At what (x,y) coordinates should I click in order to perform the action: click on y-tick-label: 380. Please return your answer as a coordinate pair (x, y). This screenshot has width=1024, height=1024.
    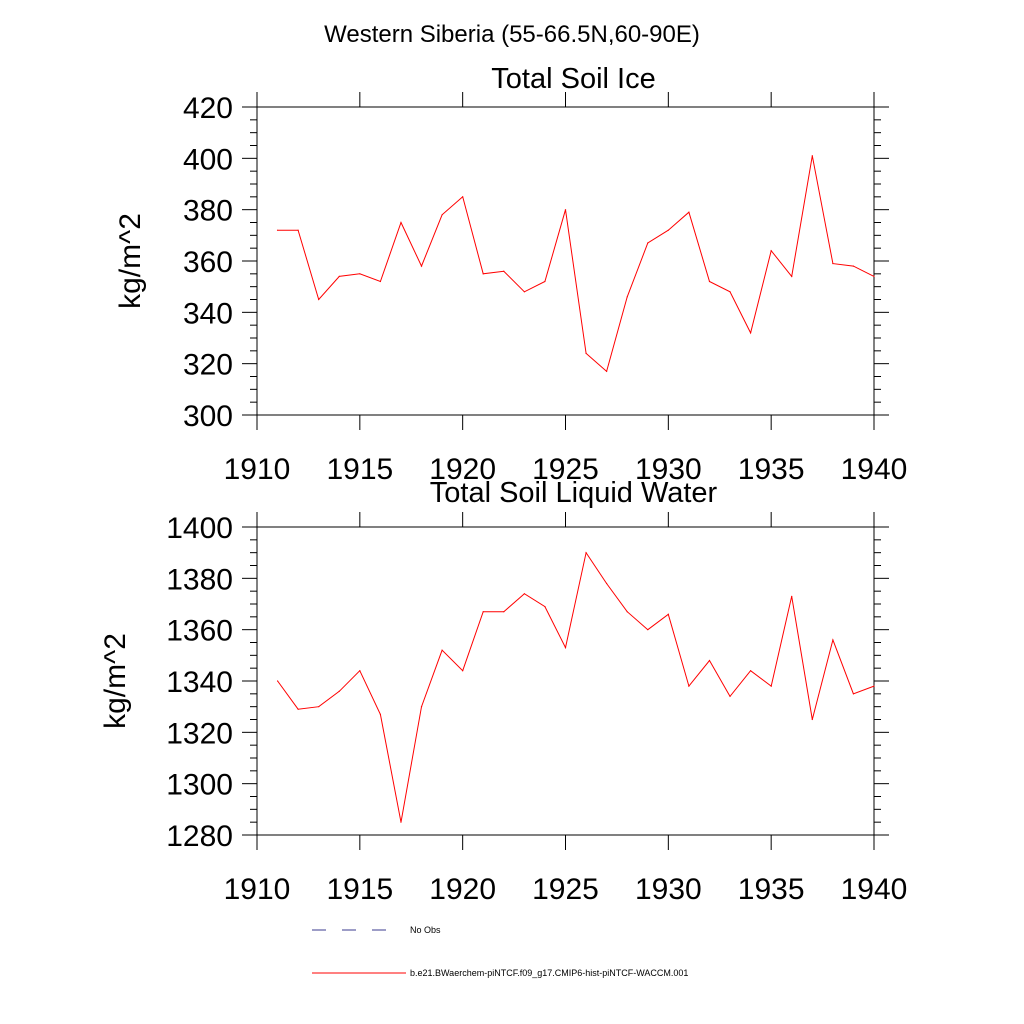
    Looking at the image, I should click on (208, 211).